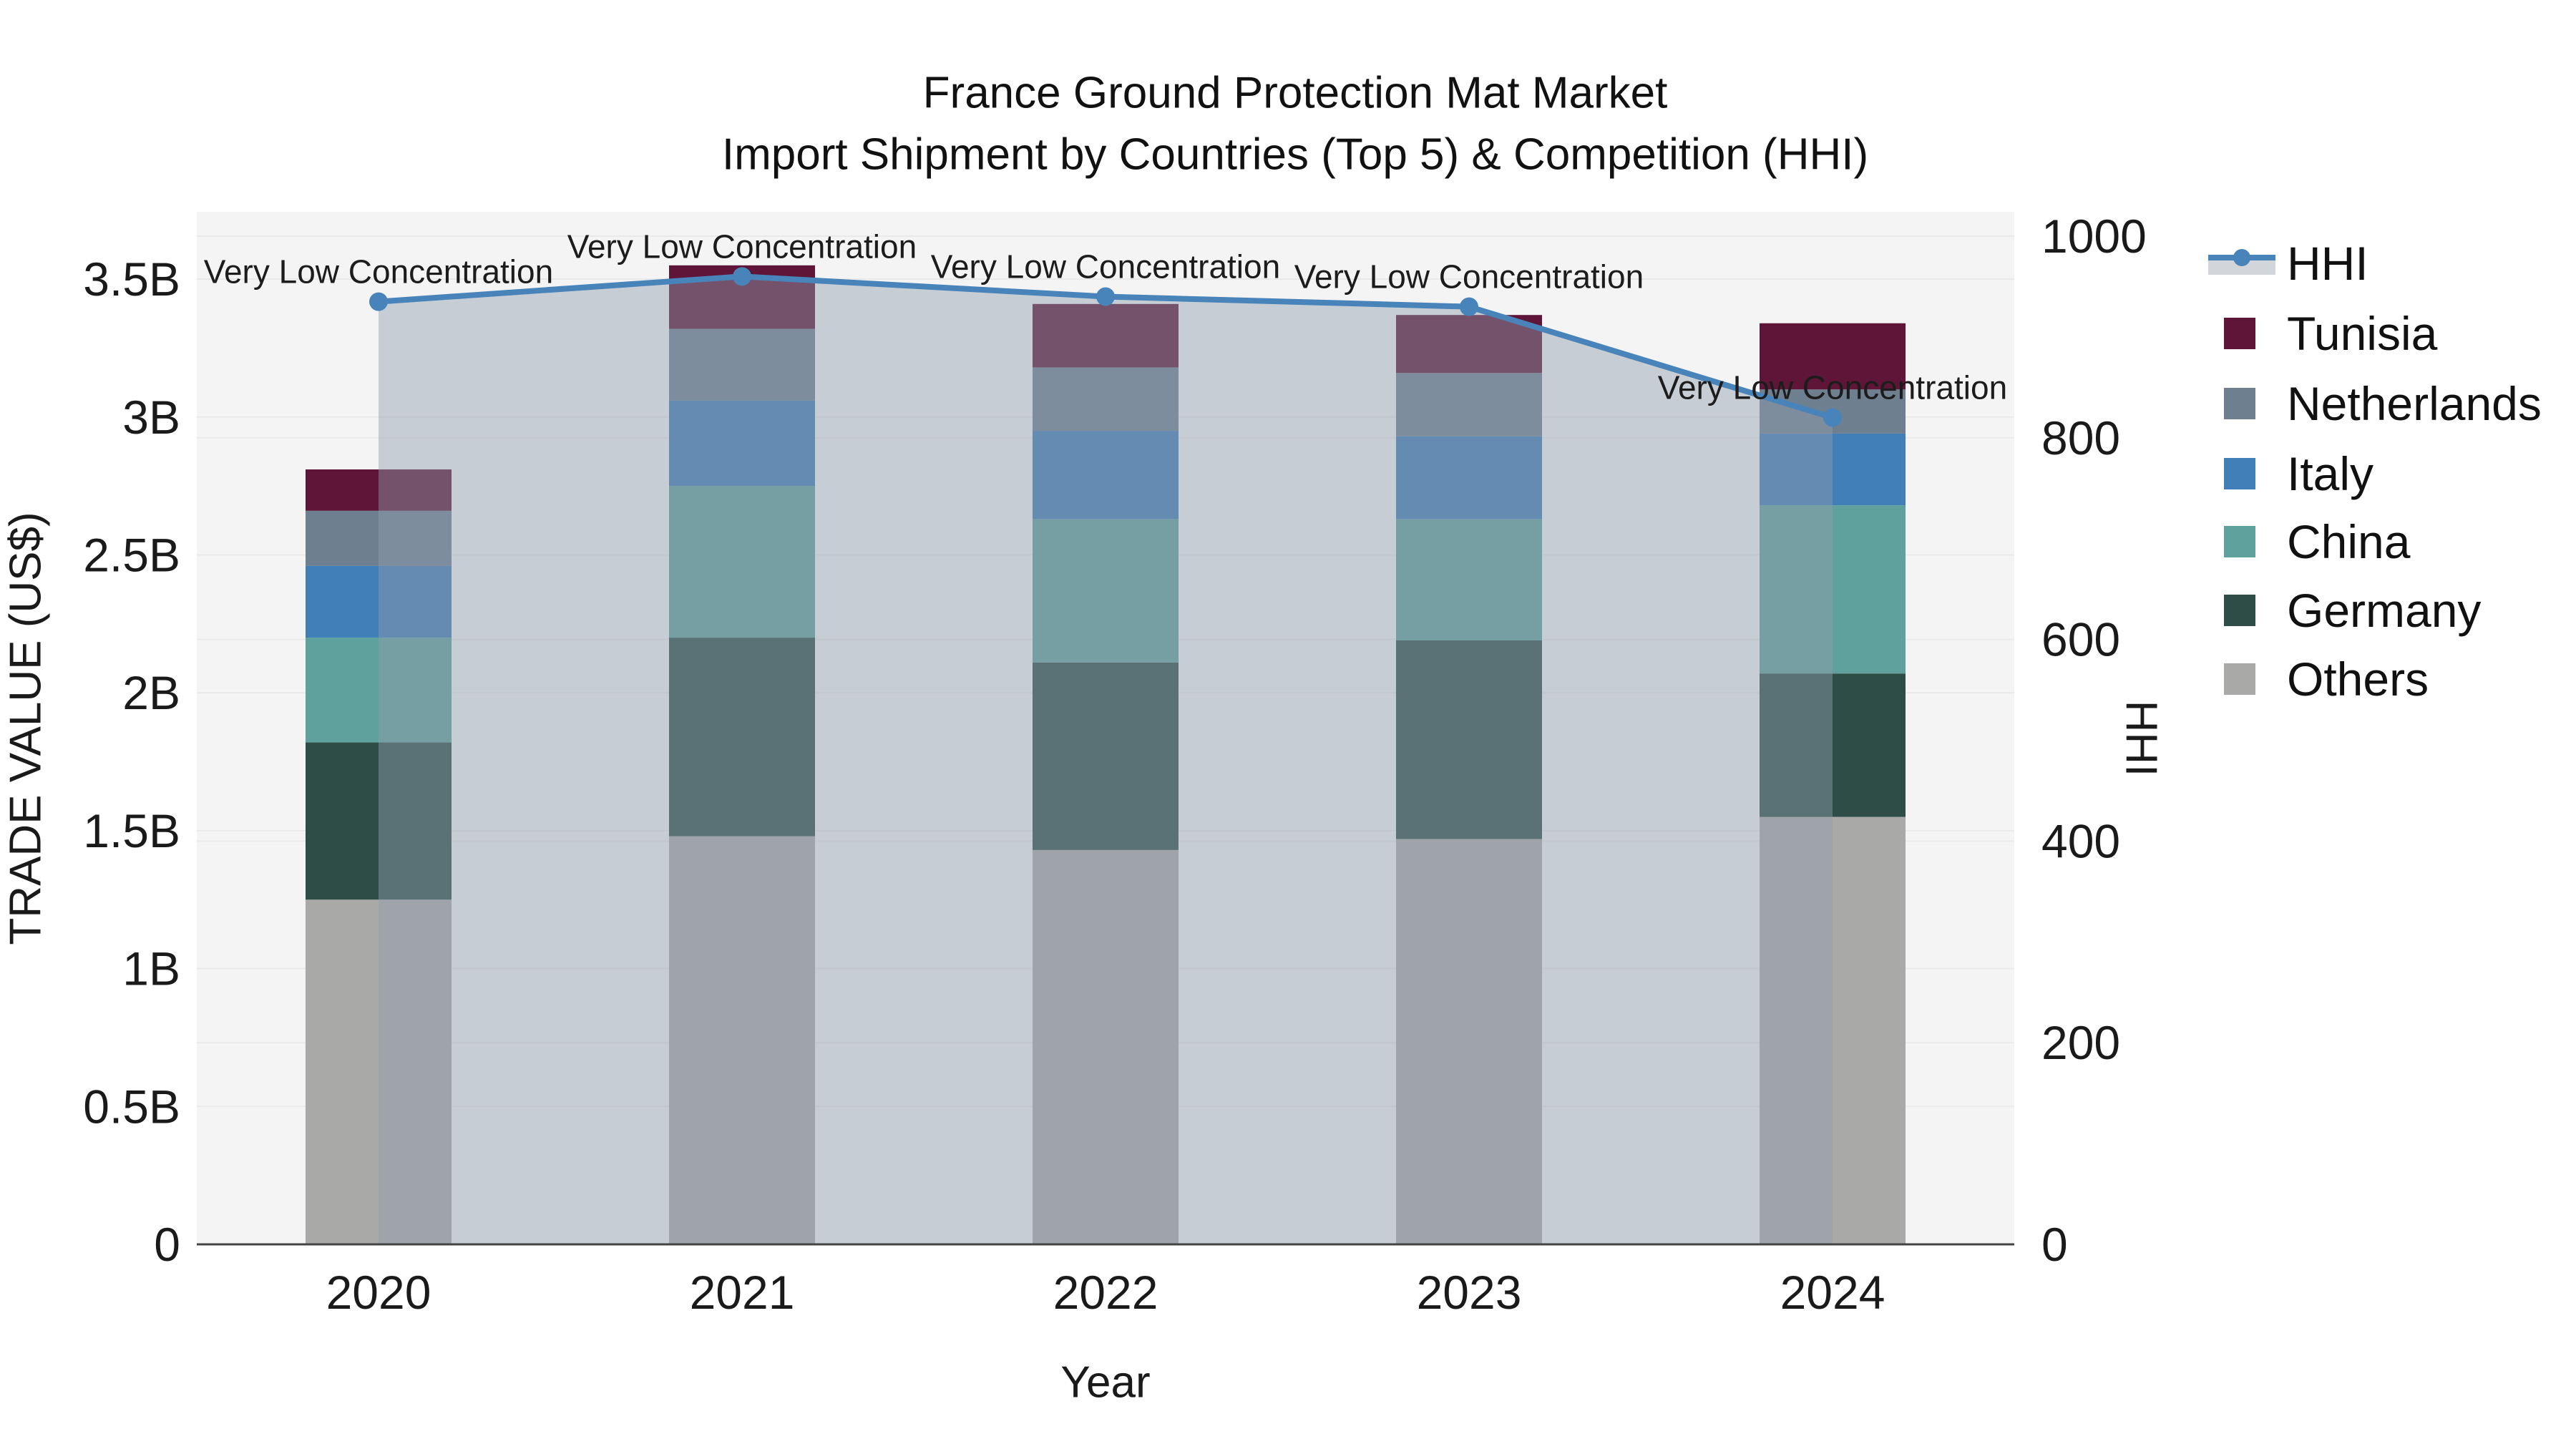 The width and height of the screenshot is (2576, 1449). What do you see at coordinates (2330, 473) in the screenshot?
I see `legend-label-italy: Italy` at bounding box center [2330, 473].